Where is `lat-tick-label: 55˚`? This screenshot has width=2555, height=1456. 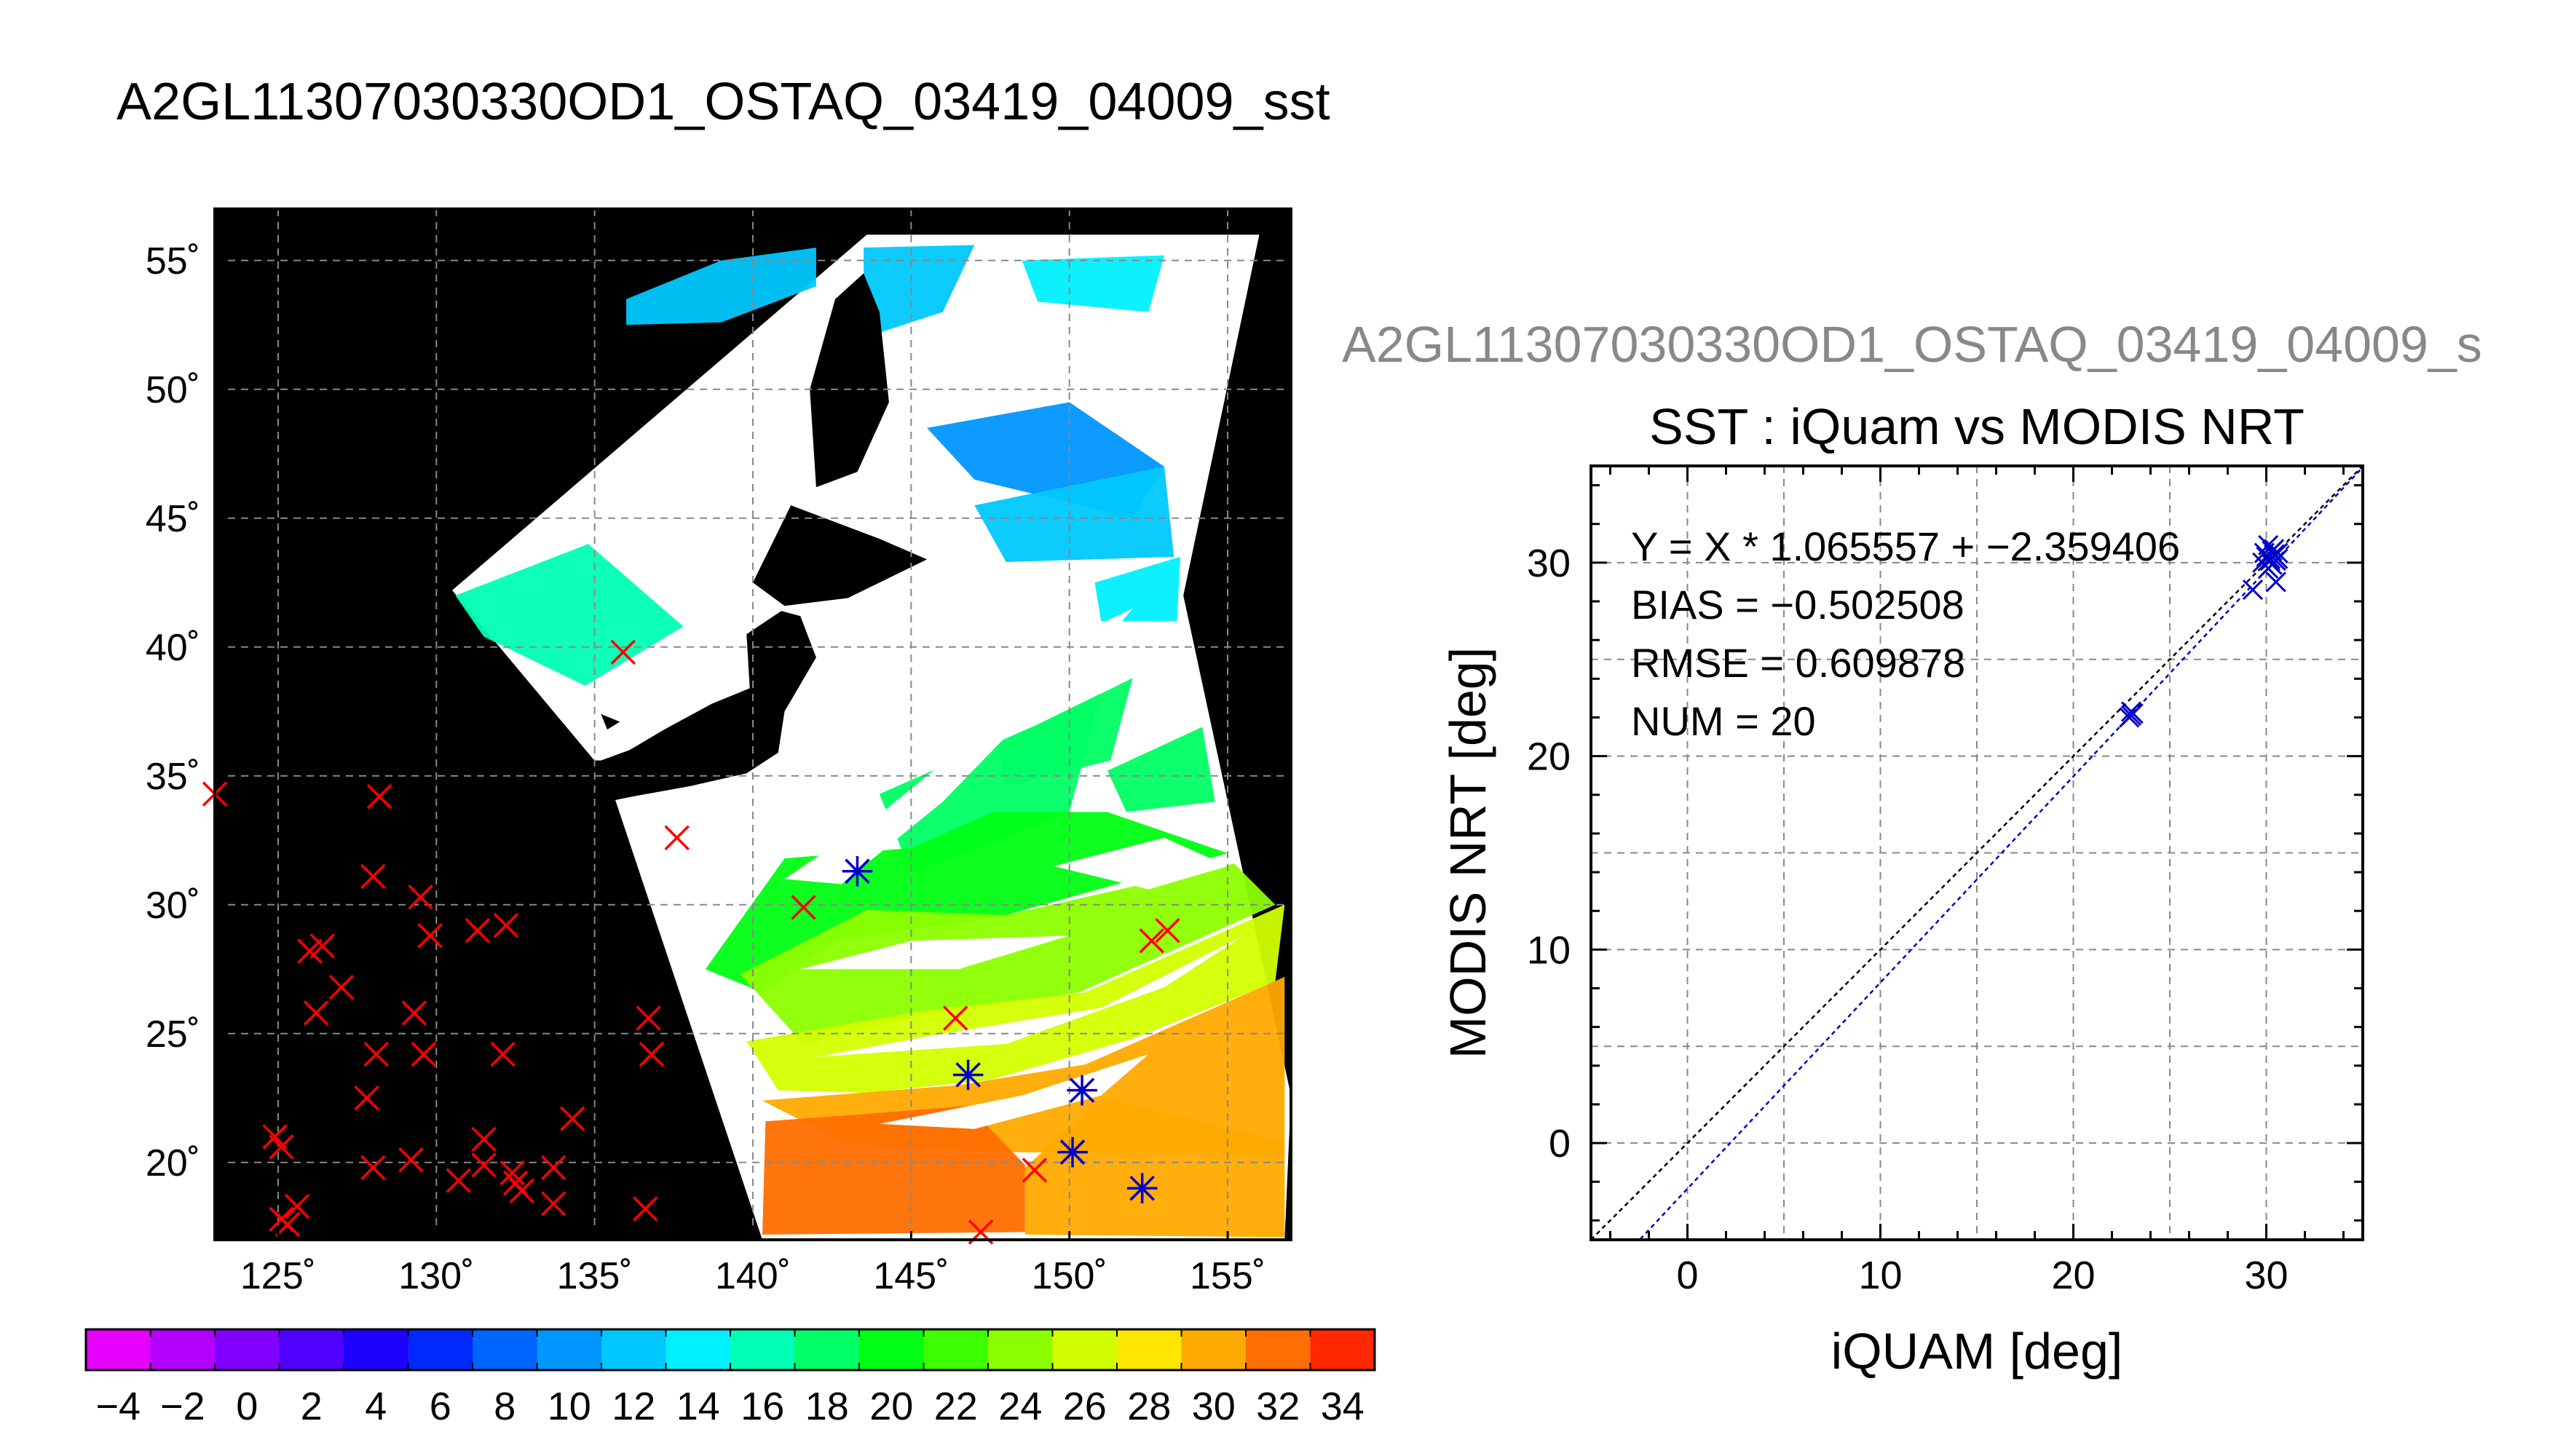
lat-tick-label: 55˚ is located at coordinates (173, 261).